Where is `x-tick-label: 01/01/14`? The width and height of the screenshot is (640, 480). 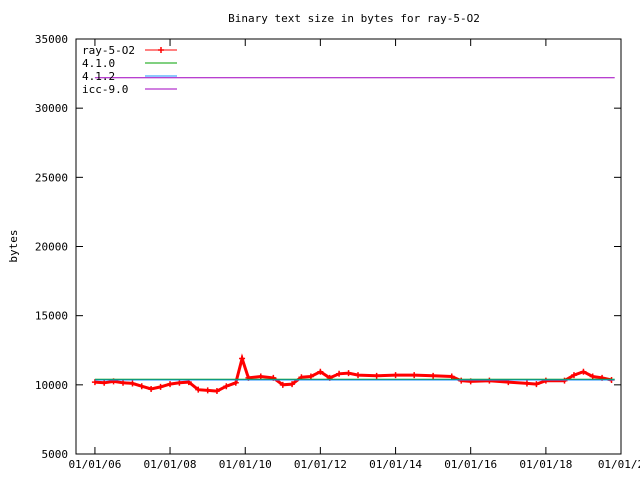 x-tick-label: 01/01/14 is located at coordinates (395, 464).